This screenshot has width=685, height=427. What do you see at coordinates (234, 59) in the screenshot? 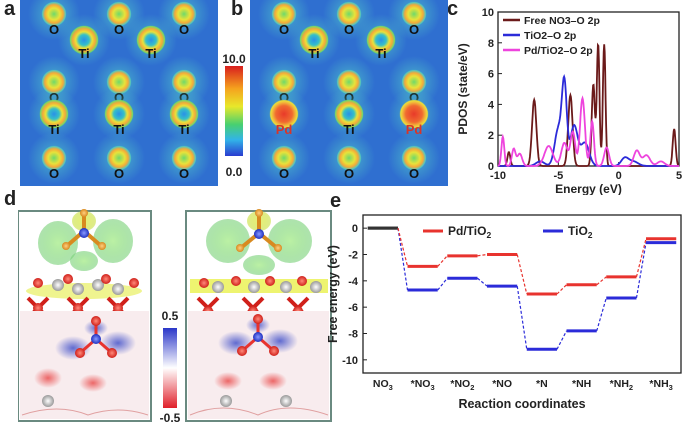
I see `colorbar-max: 10.0` at bounding box center [234, 59].